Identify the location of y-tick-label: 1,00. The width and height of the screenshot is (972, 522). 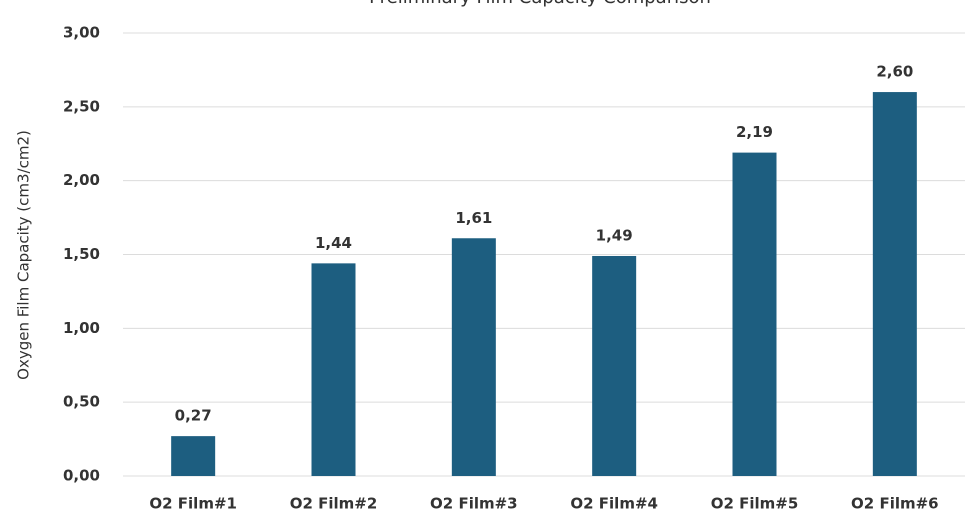
(81, 328).